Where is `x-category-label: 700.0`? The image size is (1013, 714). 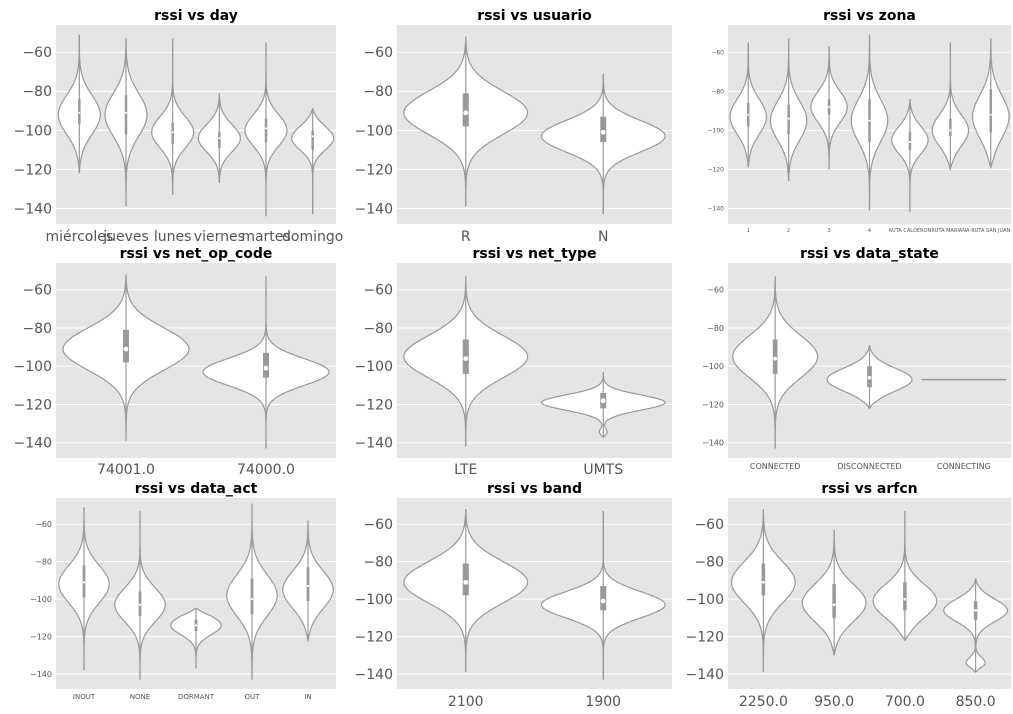
x-category-label: 700.0 is located at coordinates (905, 702).